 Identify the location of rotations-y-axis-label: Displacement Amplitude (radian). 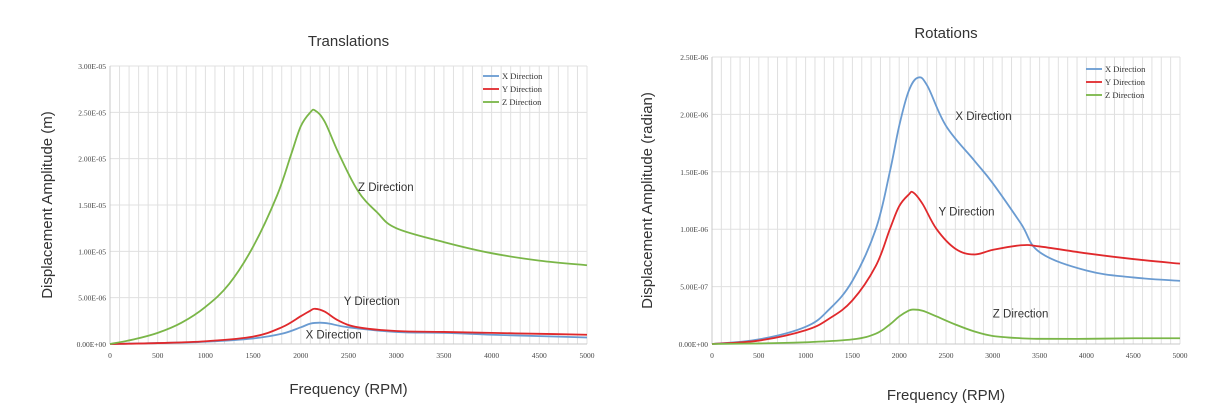
(647, 200).